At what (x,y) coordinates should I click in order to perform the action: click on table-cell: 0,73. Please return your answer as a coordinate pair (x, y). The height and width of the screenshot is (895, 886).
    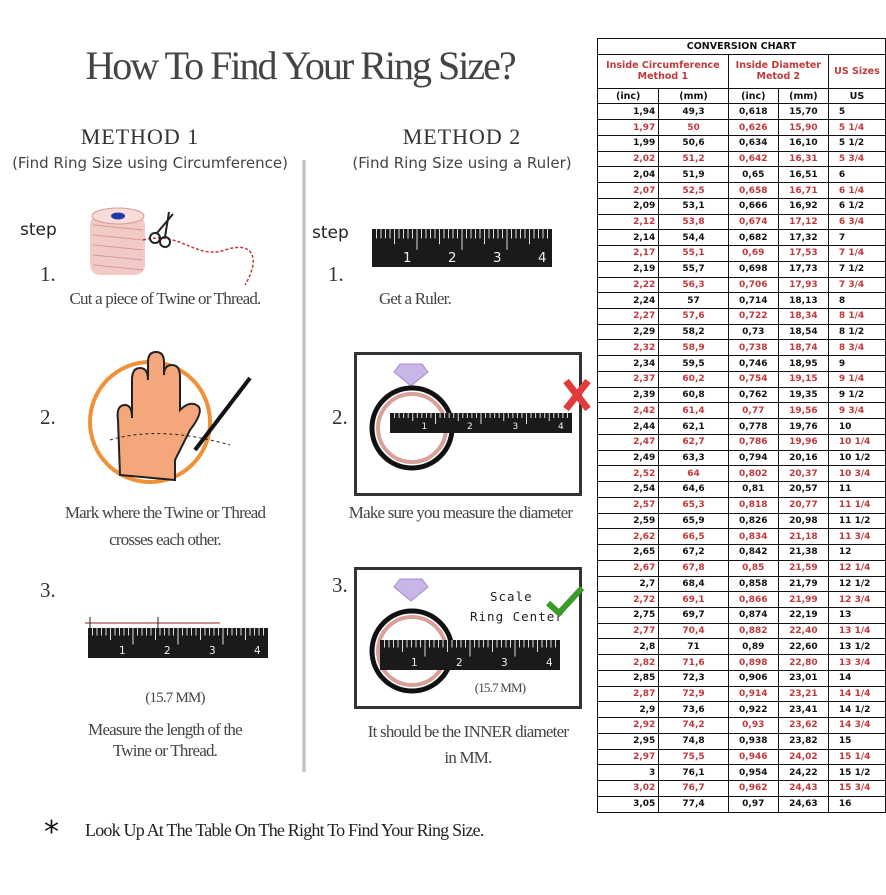
    Looking at the image, I should click on (753, 332).